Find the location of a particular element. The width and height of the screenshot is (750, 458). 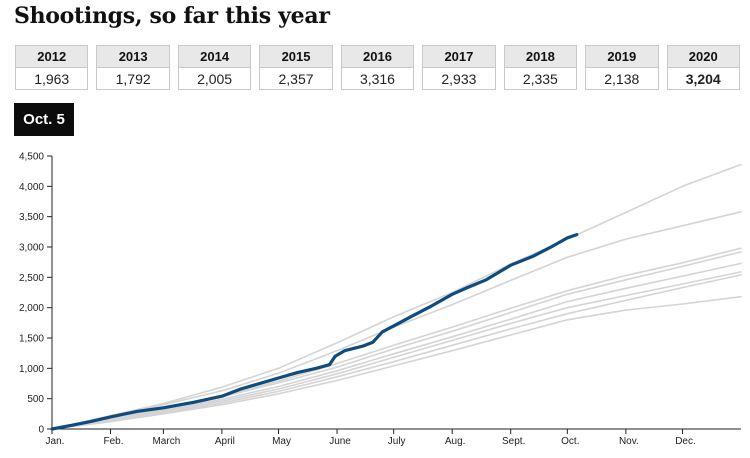

year-total: 3,316 is located at coordinates (377, 79).